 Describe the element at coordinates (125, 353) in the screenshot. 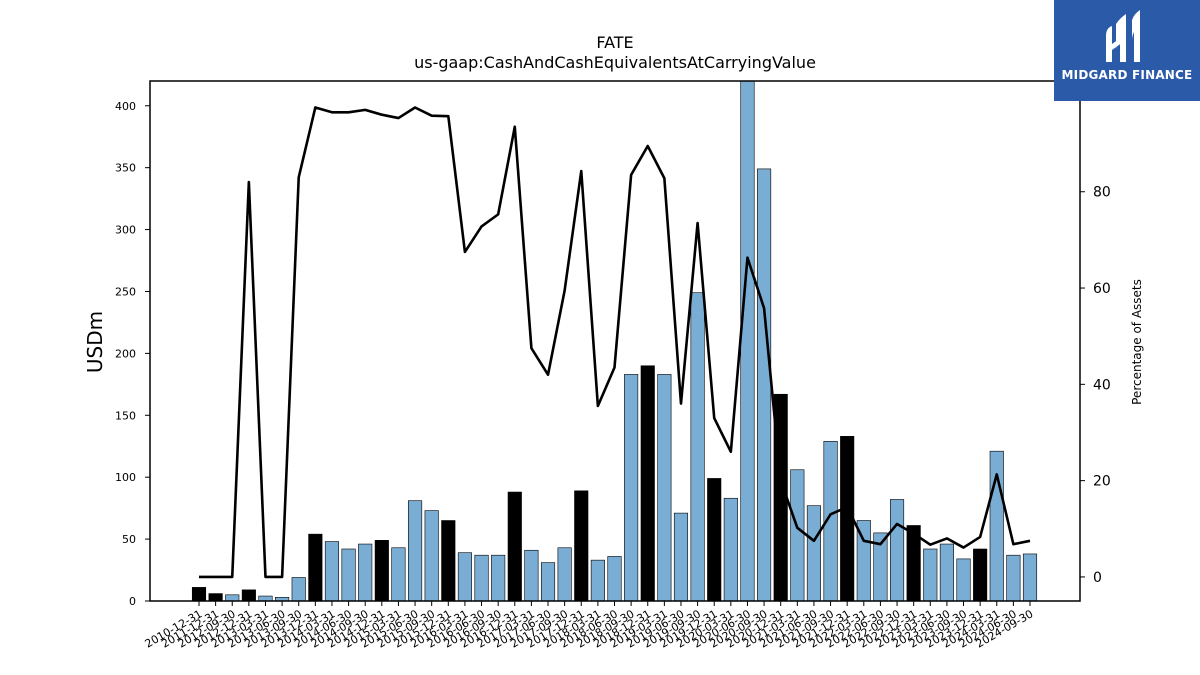

I see `y-tick-label-200: 200` at that location.